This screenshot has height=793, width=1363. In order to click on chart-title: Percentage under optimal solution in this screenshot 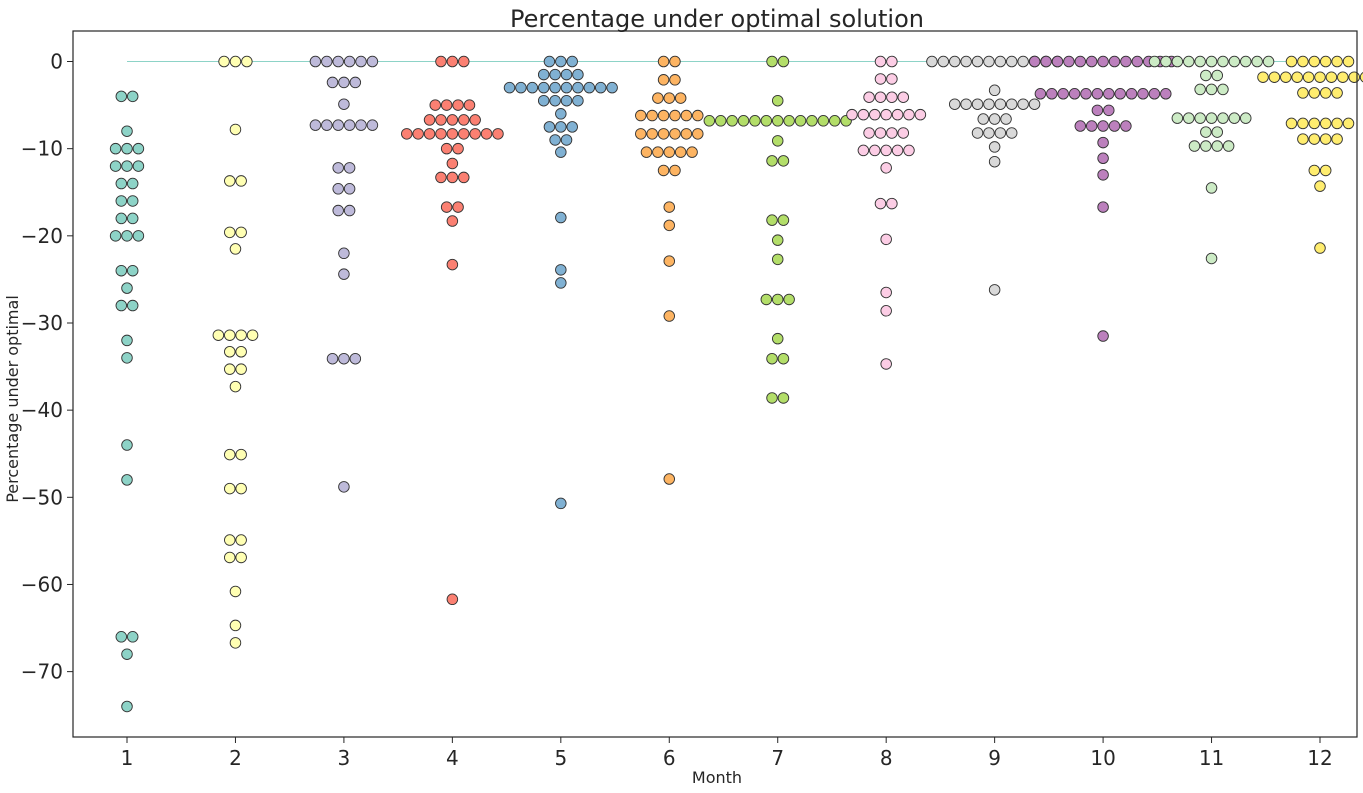, I will do `click(717, 19)`.